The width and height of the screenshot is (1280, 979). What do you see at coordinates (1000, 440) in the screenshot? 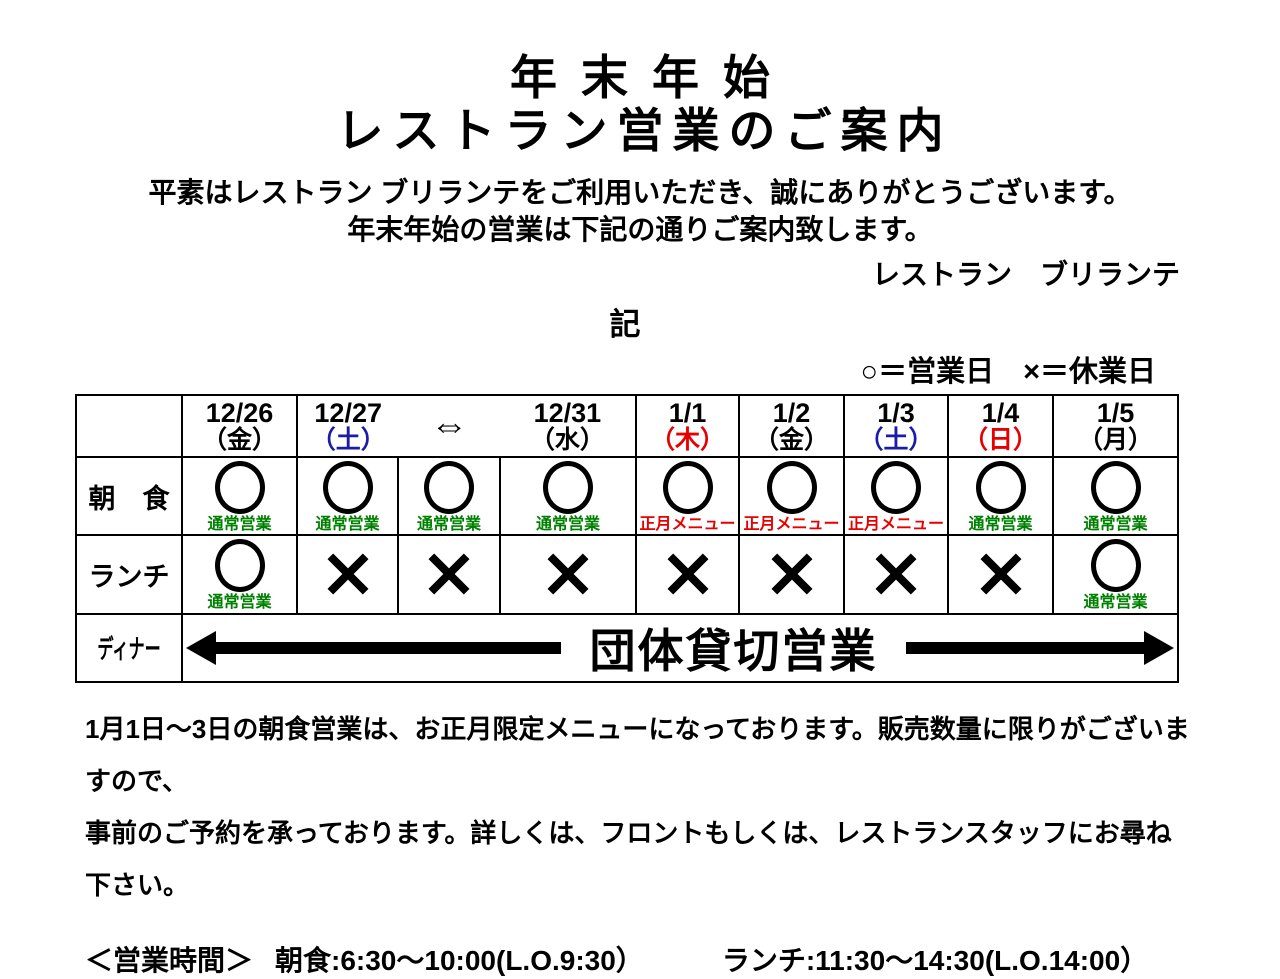
I see `day-label: （日）` at bounding box center [1000, 440].